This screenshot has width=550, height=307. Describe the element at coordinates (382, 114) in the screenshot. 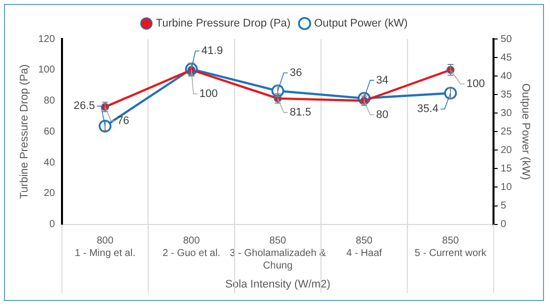

I see `data-label: 80` at that location.